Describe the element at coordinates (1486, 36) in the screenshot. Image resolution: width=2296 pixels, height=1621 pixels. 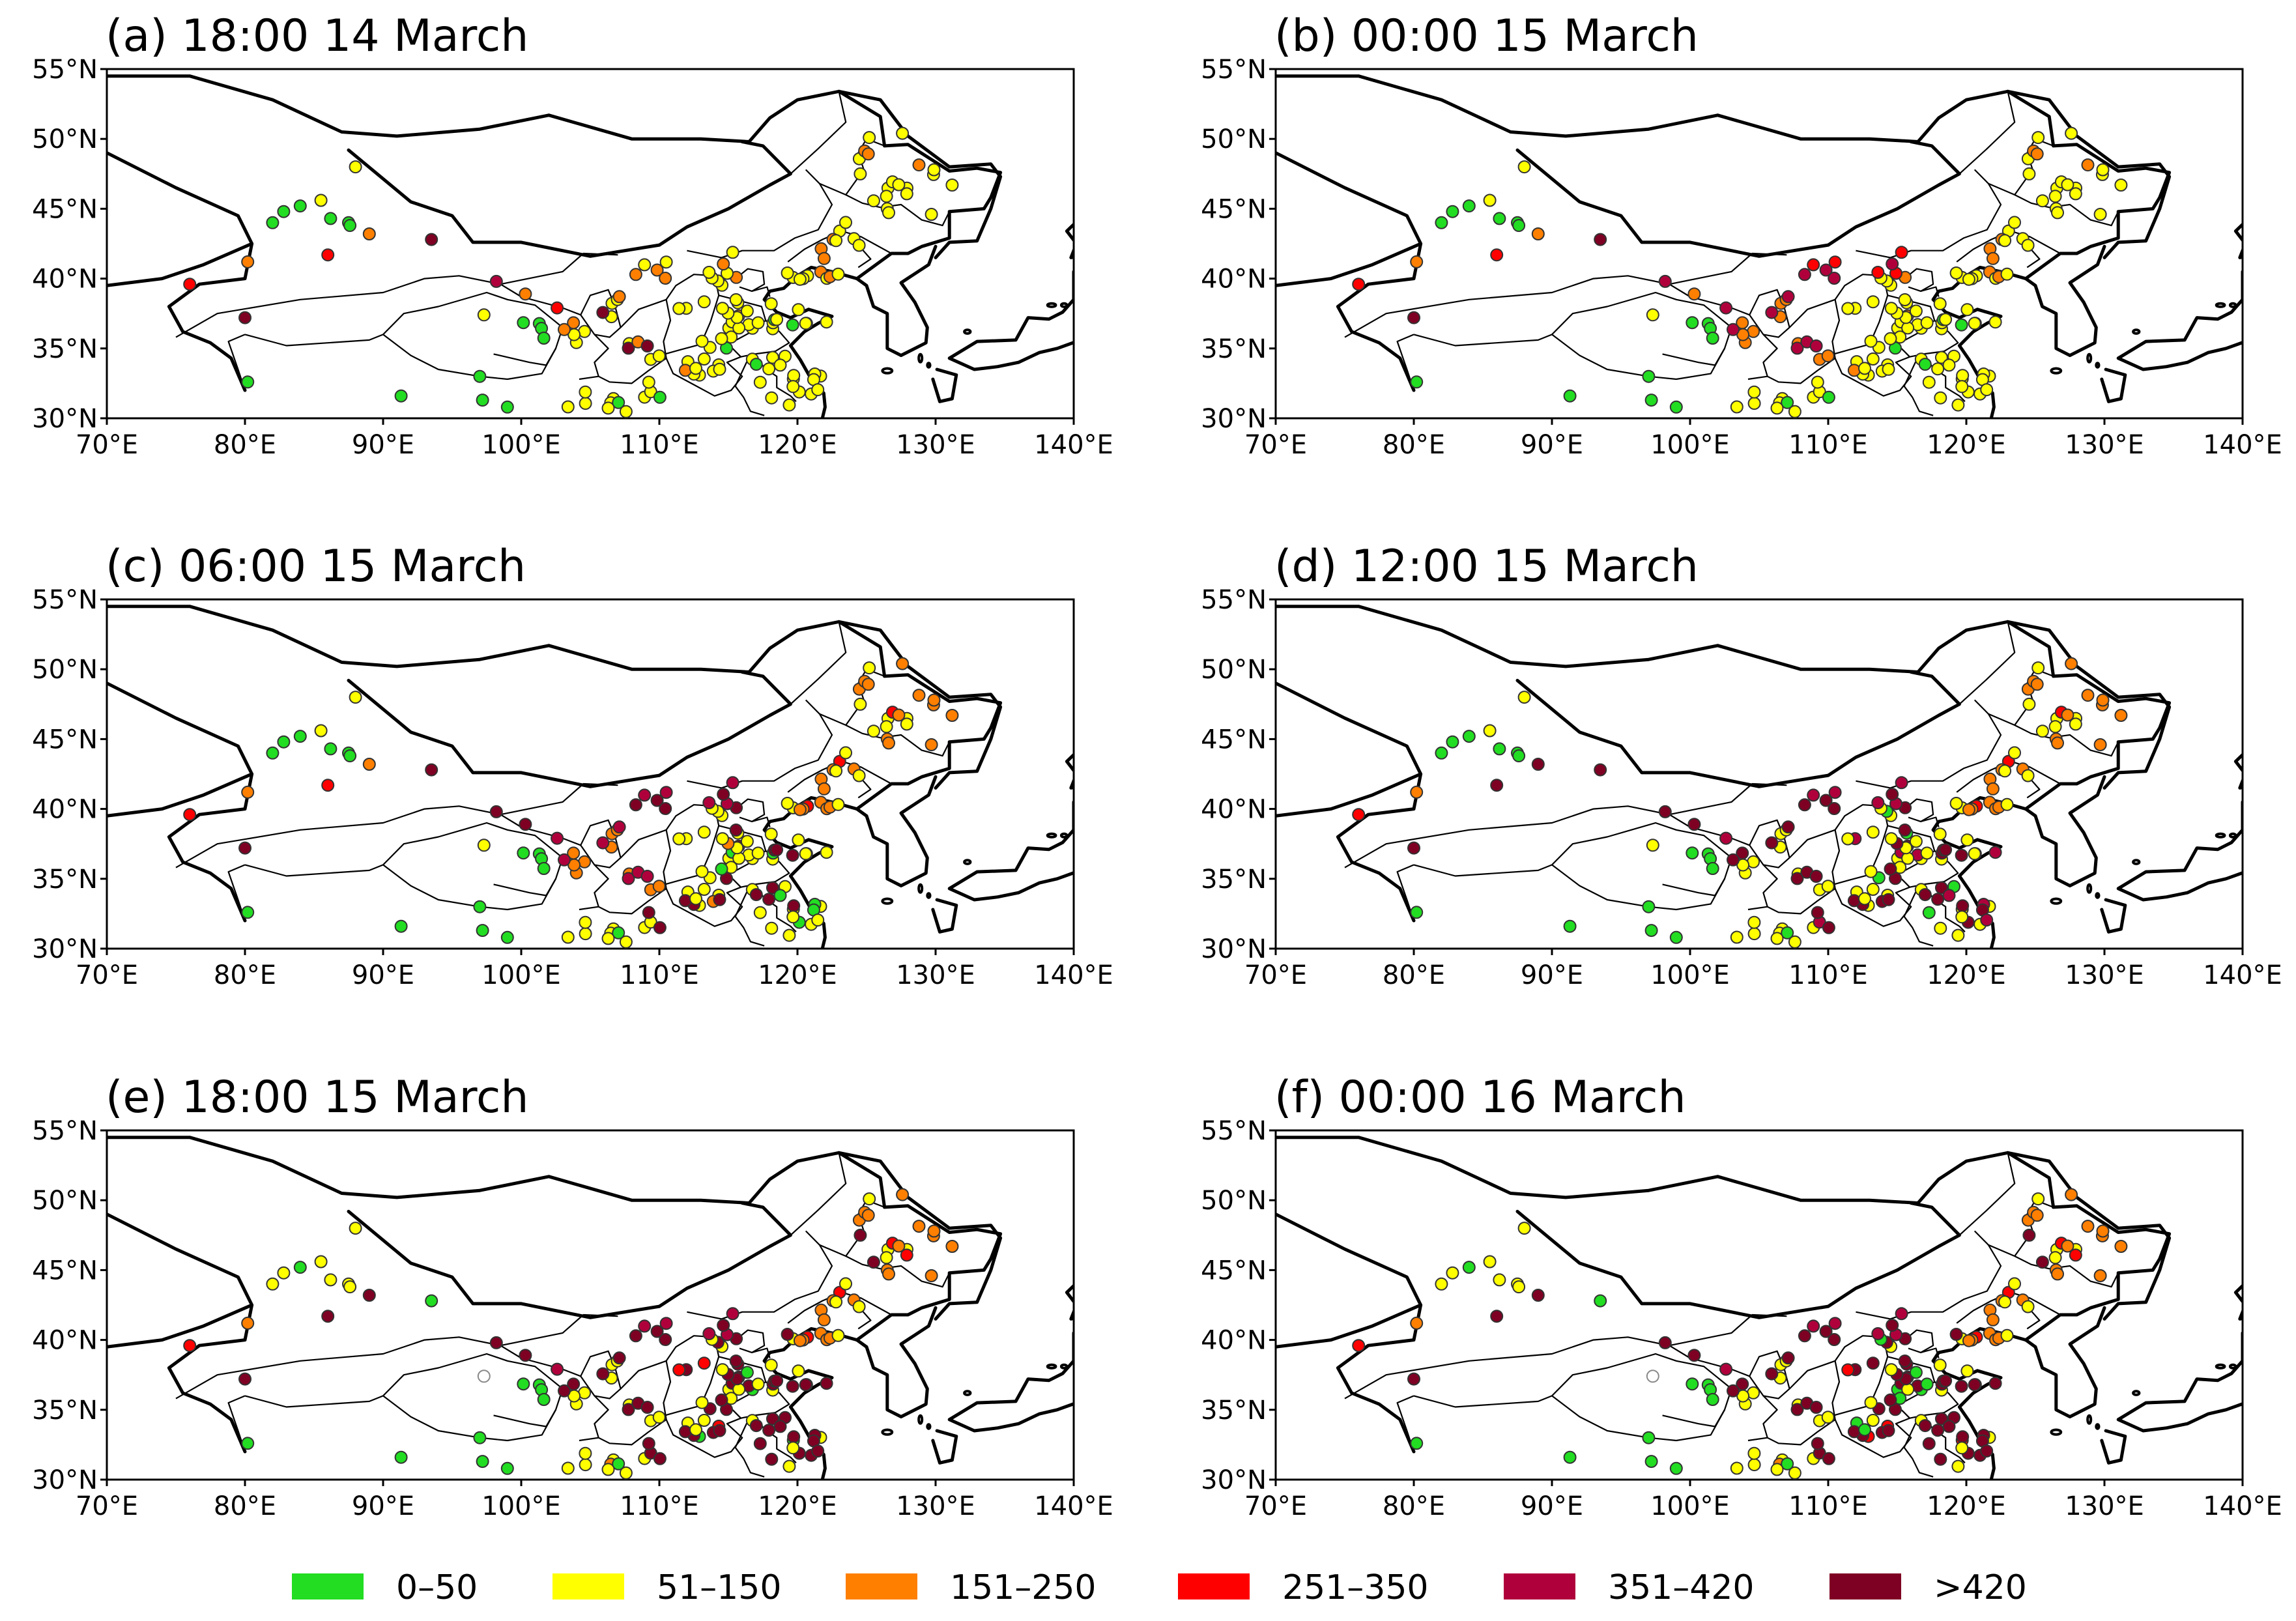
I see `panel-title: (b) 00:00 15 March` at that location.